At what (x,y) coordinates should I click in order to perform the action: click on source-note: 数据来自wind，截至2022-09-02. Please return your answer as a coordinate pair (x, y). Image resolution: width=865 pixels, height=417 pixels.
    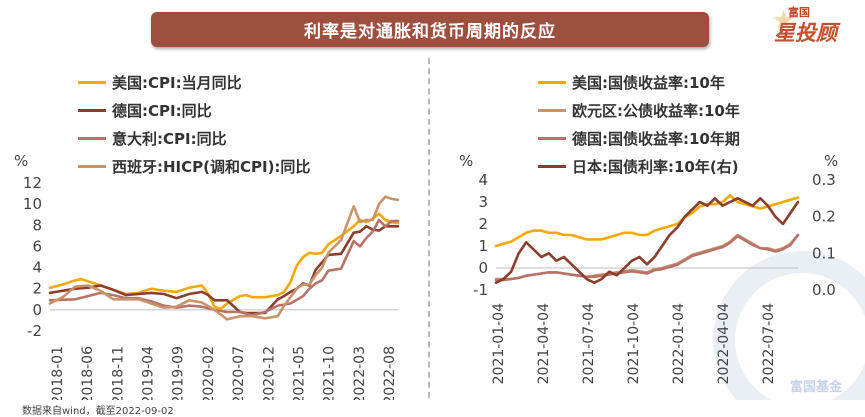
    Looking at the image, I should click on (98, 411).